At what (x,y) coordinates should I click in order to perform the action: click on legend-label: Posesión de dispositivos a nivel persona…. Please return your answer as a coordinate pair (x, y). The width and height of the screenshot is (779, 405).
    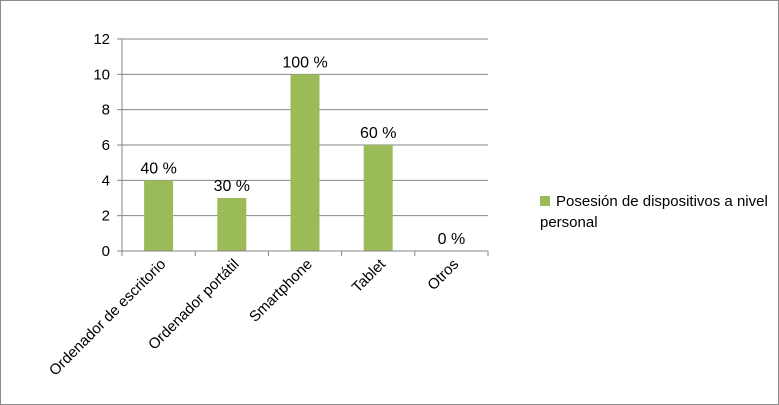
    Looking at the image, I should click on (654, 212).